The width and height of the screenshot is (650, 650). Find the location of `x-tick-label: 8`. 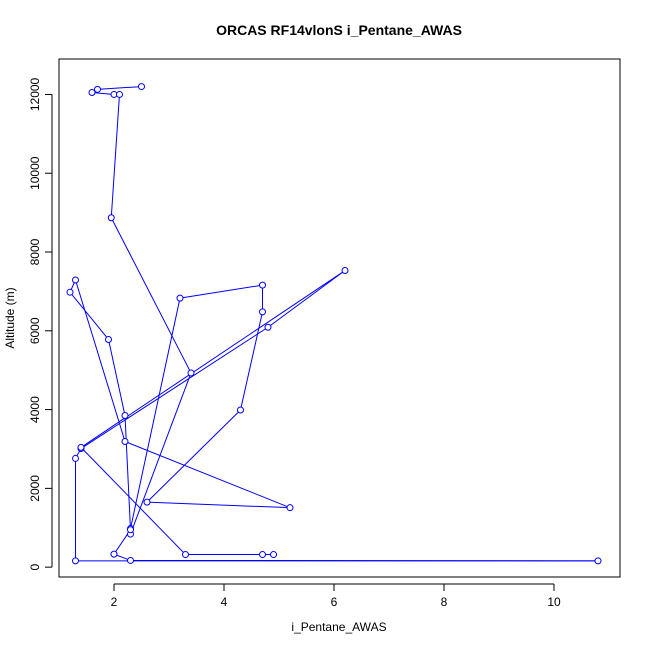

x-tick-label: 8 is located at coordinates (444, 602).